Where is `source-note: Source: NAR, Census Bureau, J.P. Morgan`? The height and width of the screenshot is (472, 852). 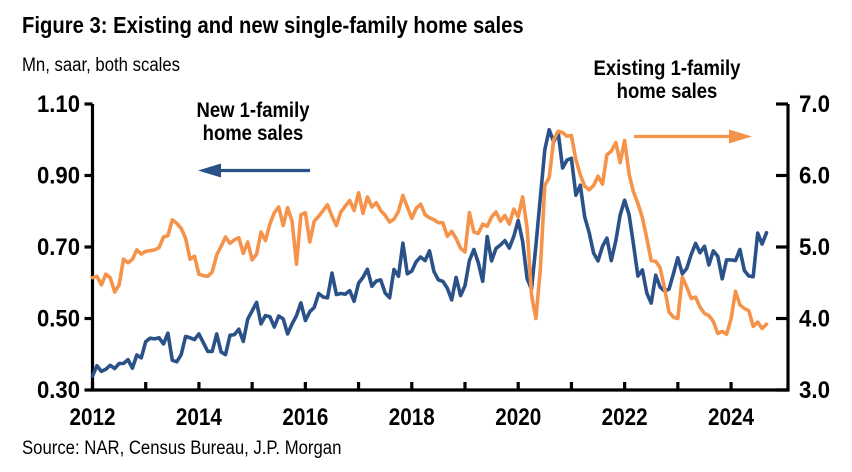 source-note: Source: NAR, Census Bureau, J.P. Morgan is located at coordinates (182, 448).